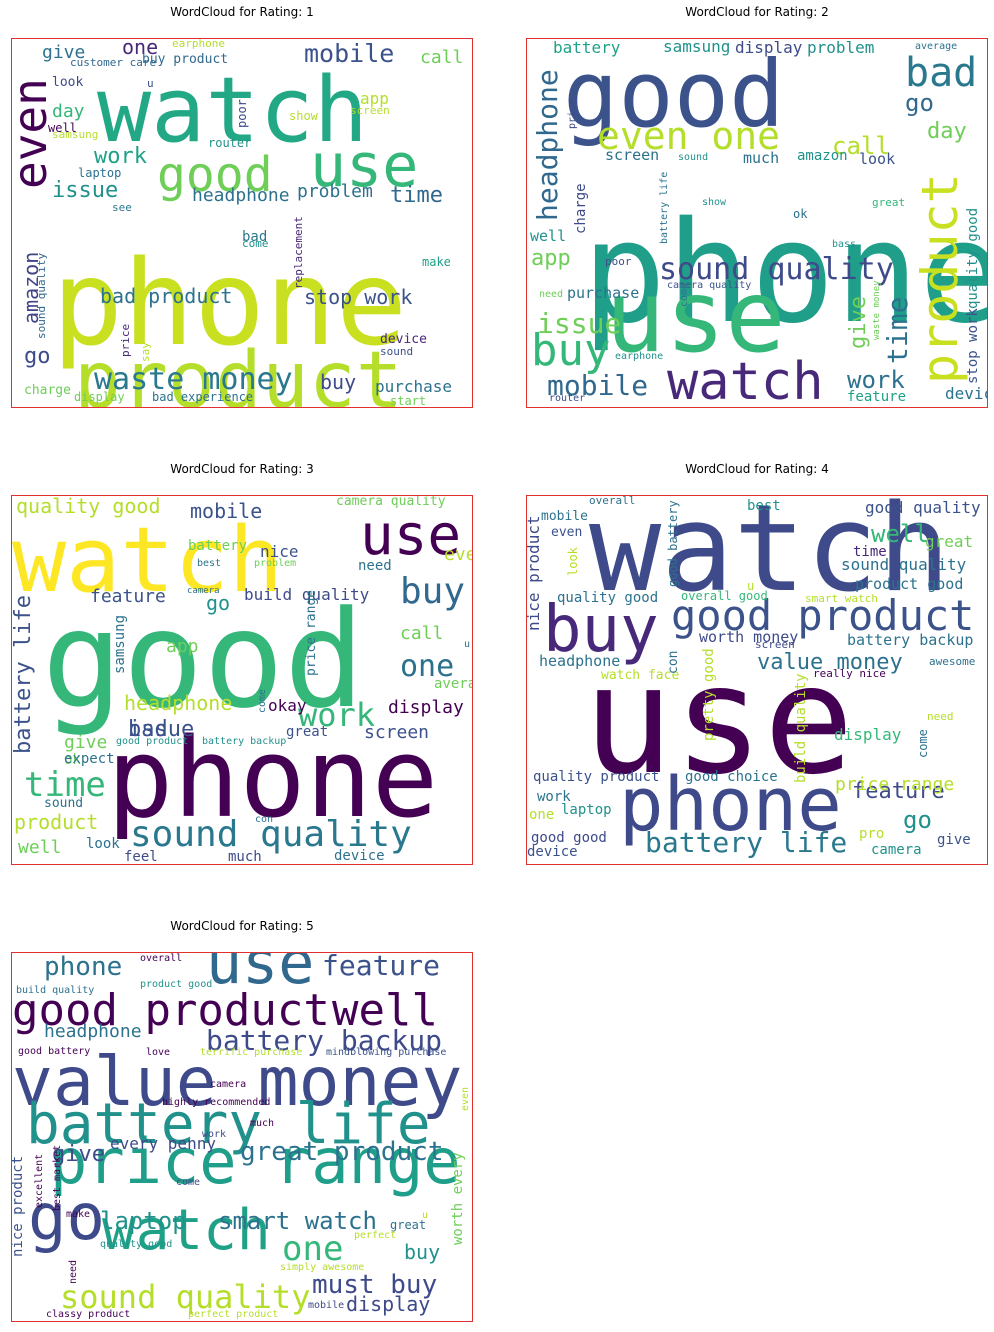 The width and height of the screenshot is (994, 1332). Describe the element at coordinates (458, 1198) in the screenshot. I see `word-worth-every: worth every` at that location.